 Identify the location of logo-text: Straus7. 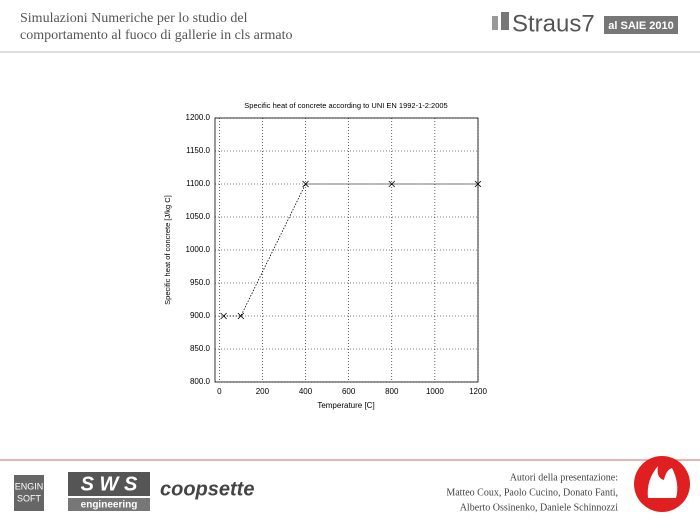
(553, 23).